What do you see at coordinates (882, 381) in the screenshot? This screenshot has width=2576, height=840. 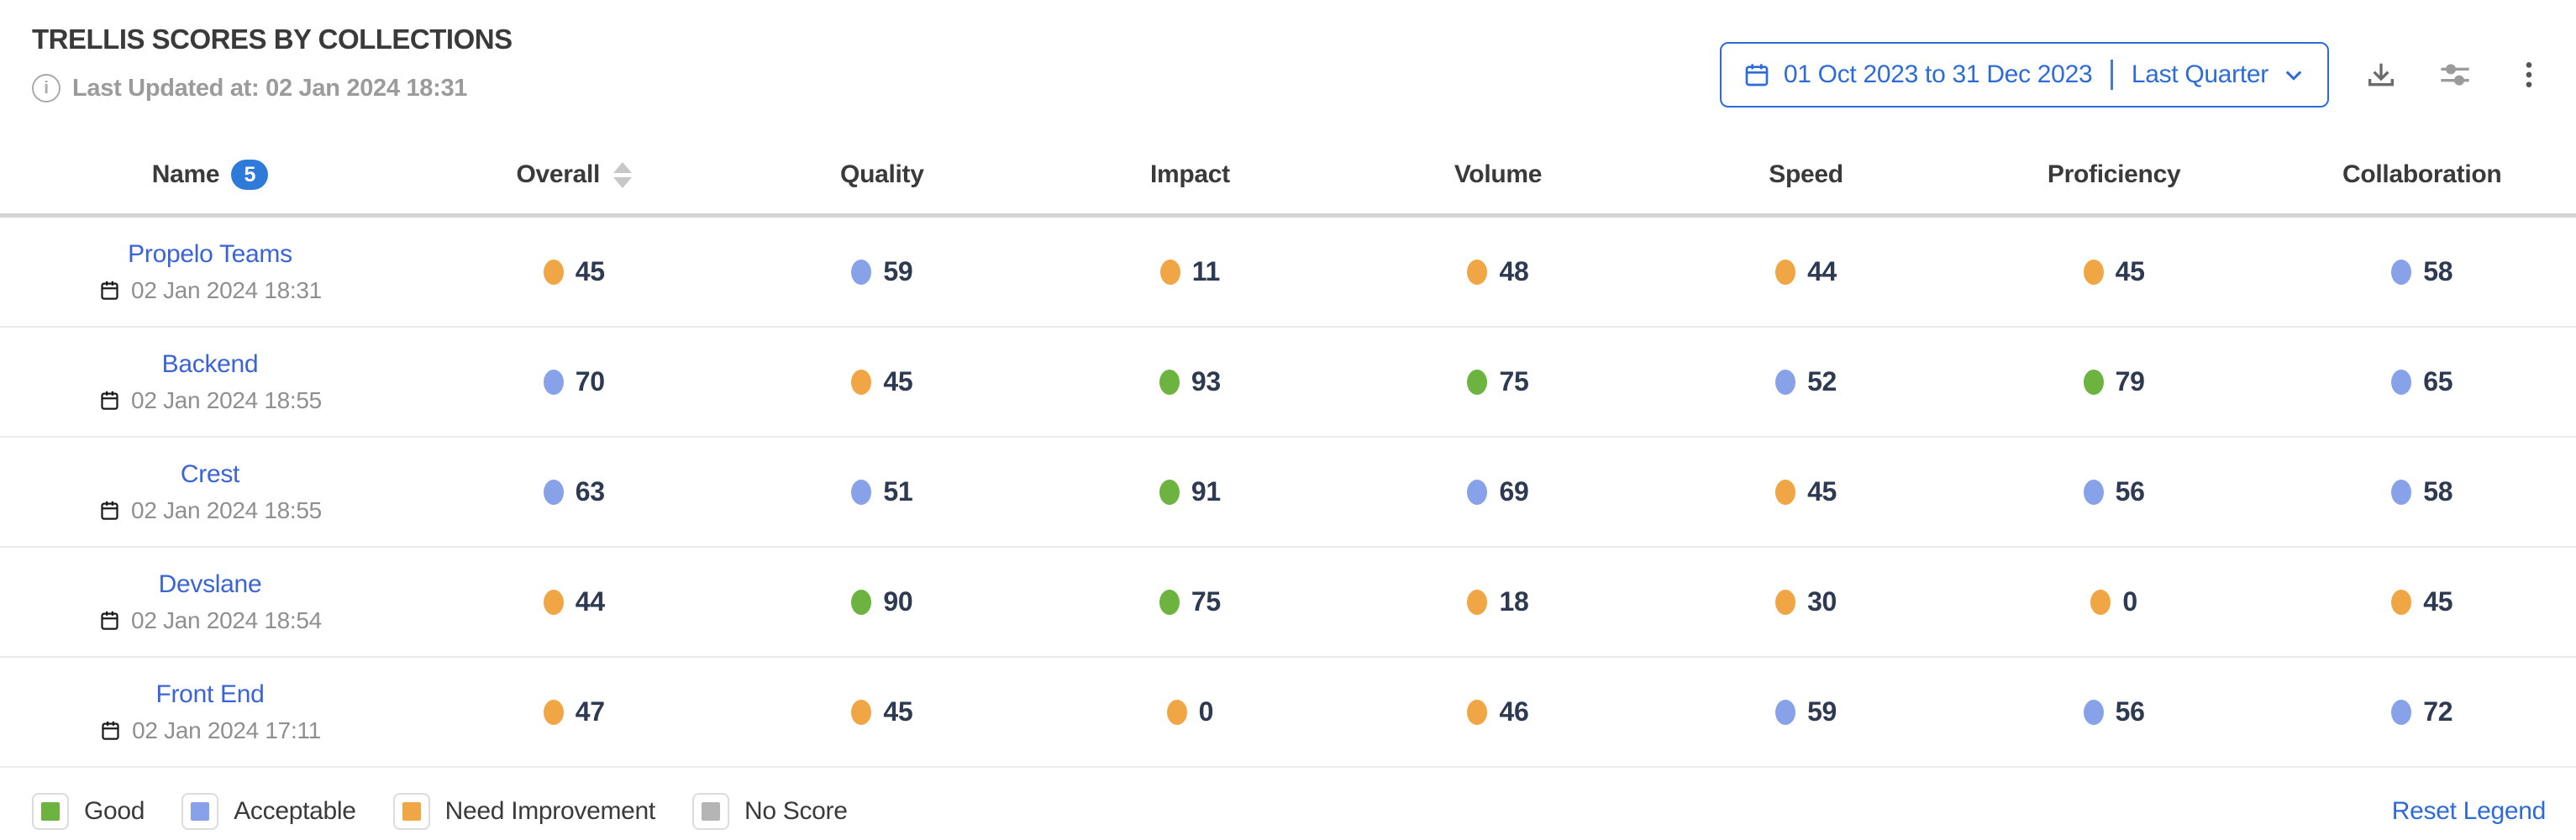 I see `score-cell: 45` at bounding box center [882, 381].